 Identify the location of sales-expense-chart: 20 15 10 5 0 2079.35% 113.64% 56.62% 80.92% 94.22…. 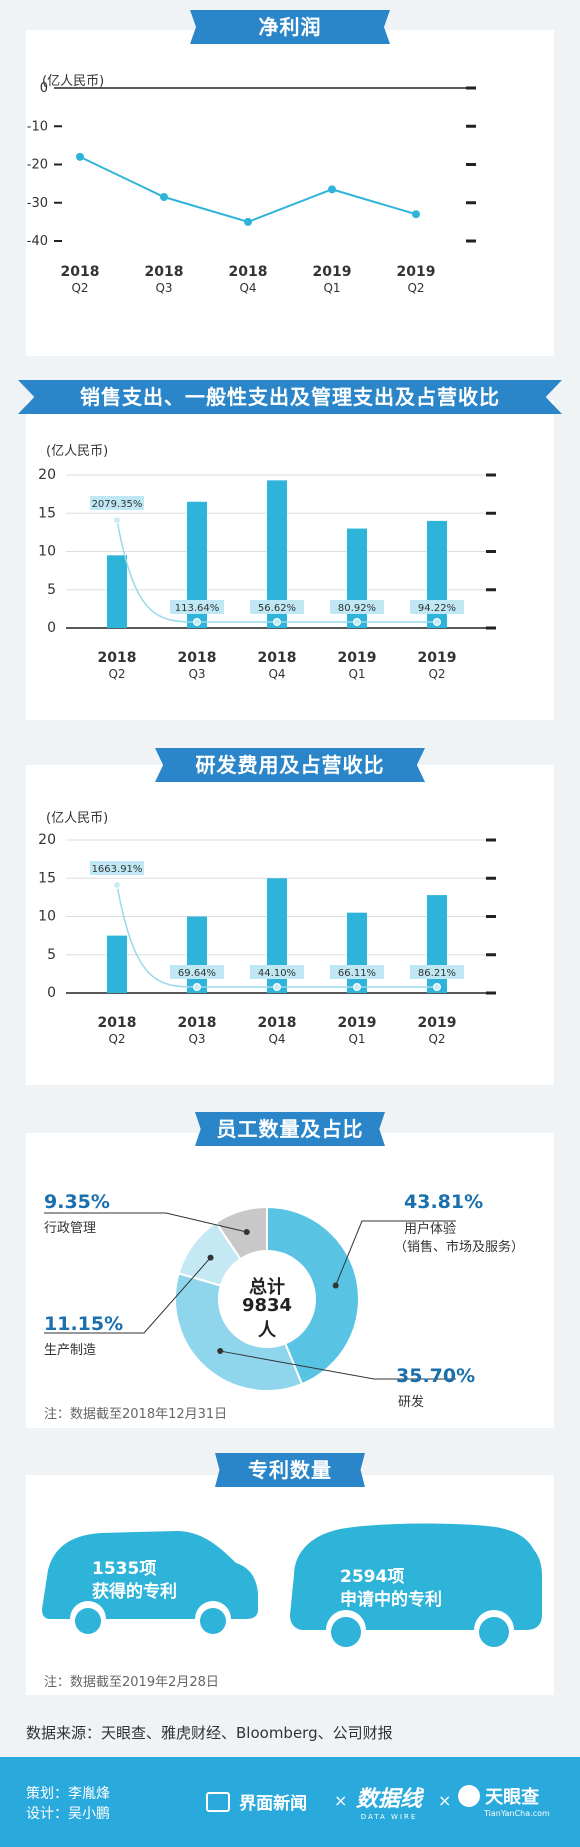
(267, 574).